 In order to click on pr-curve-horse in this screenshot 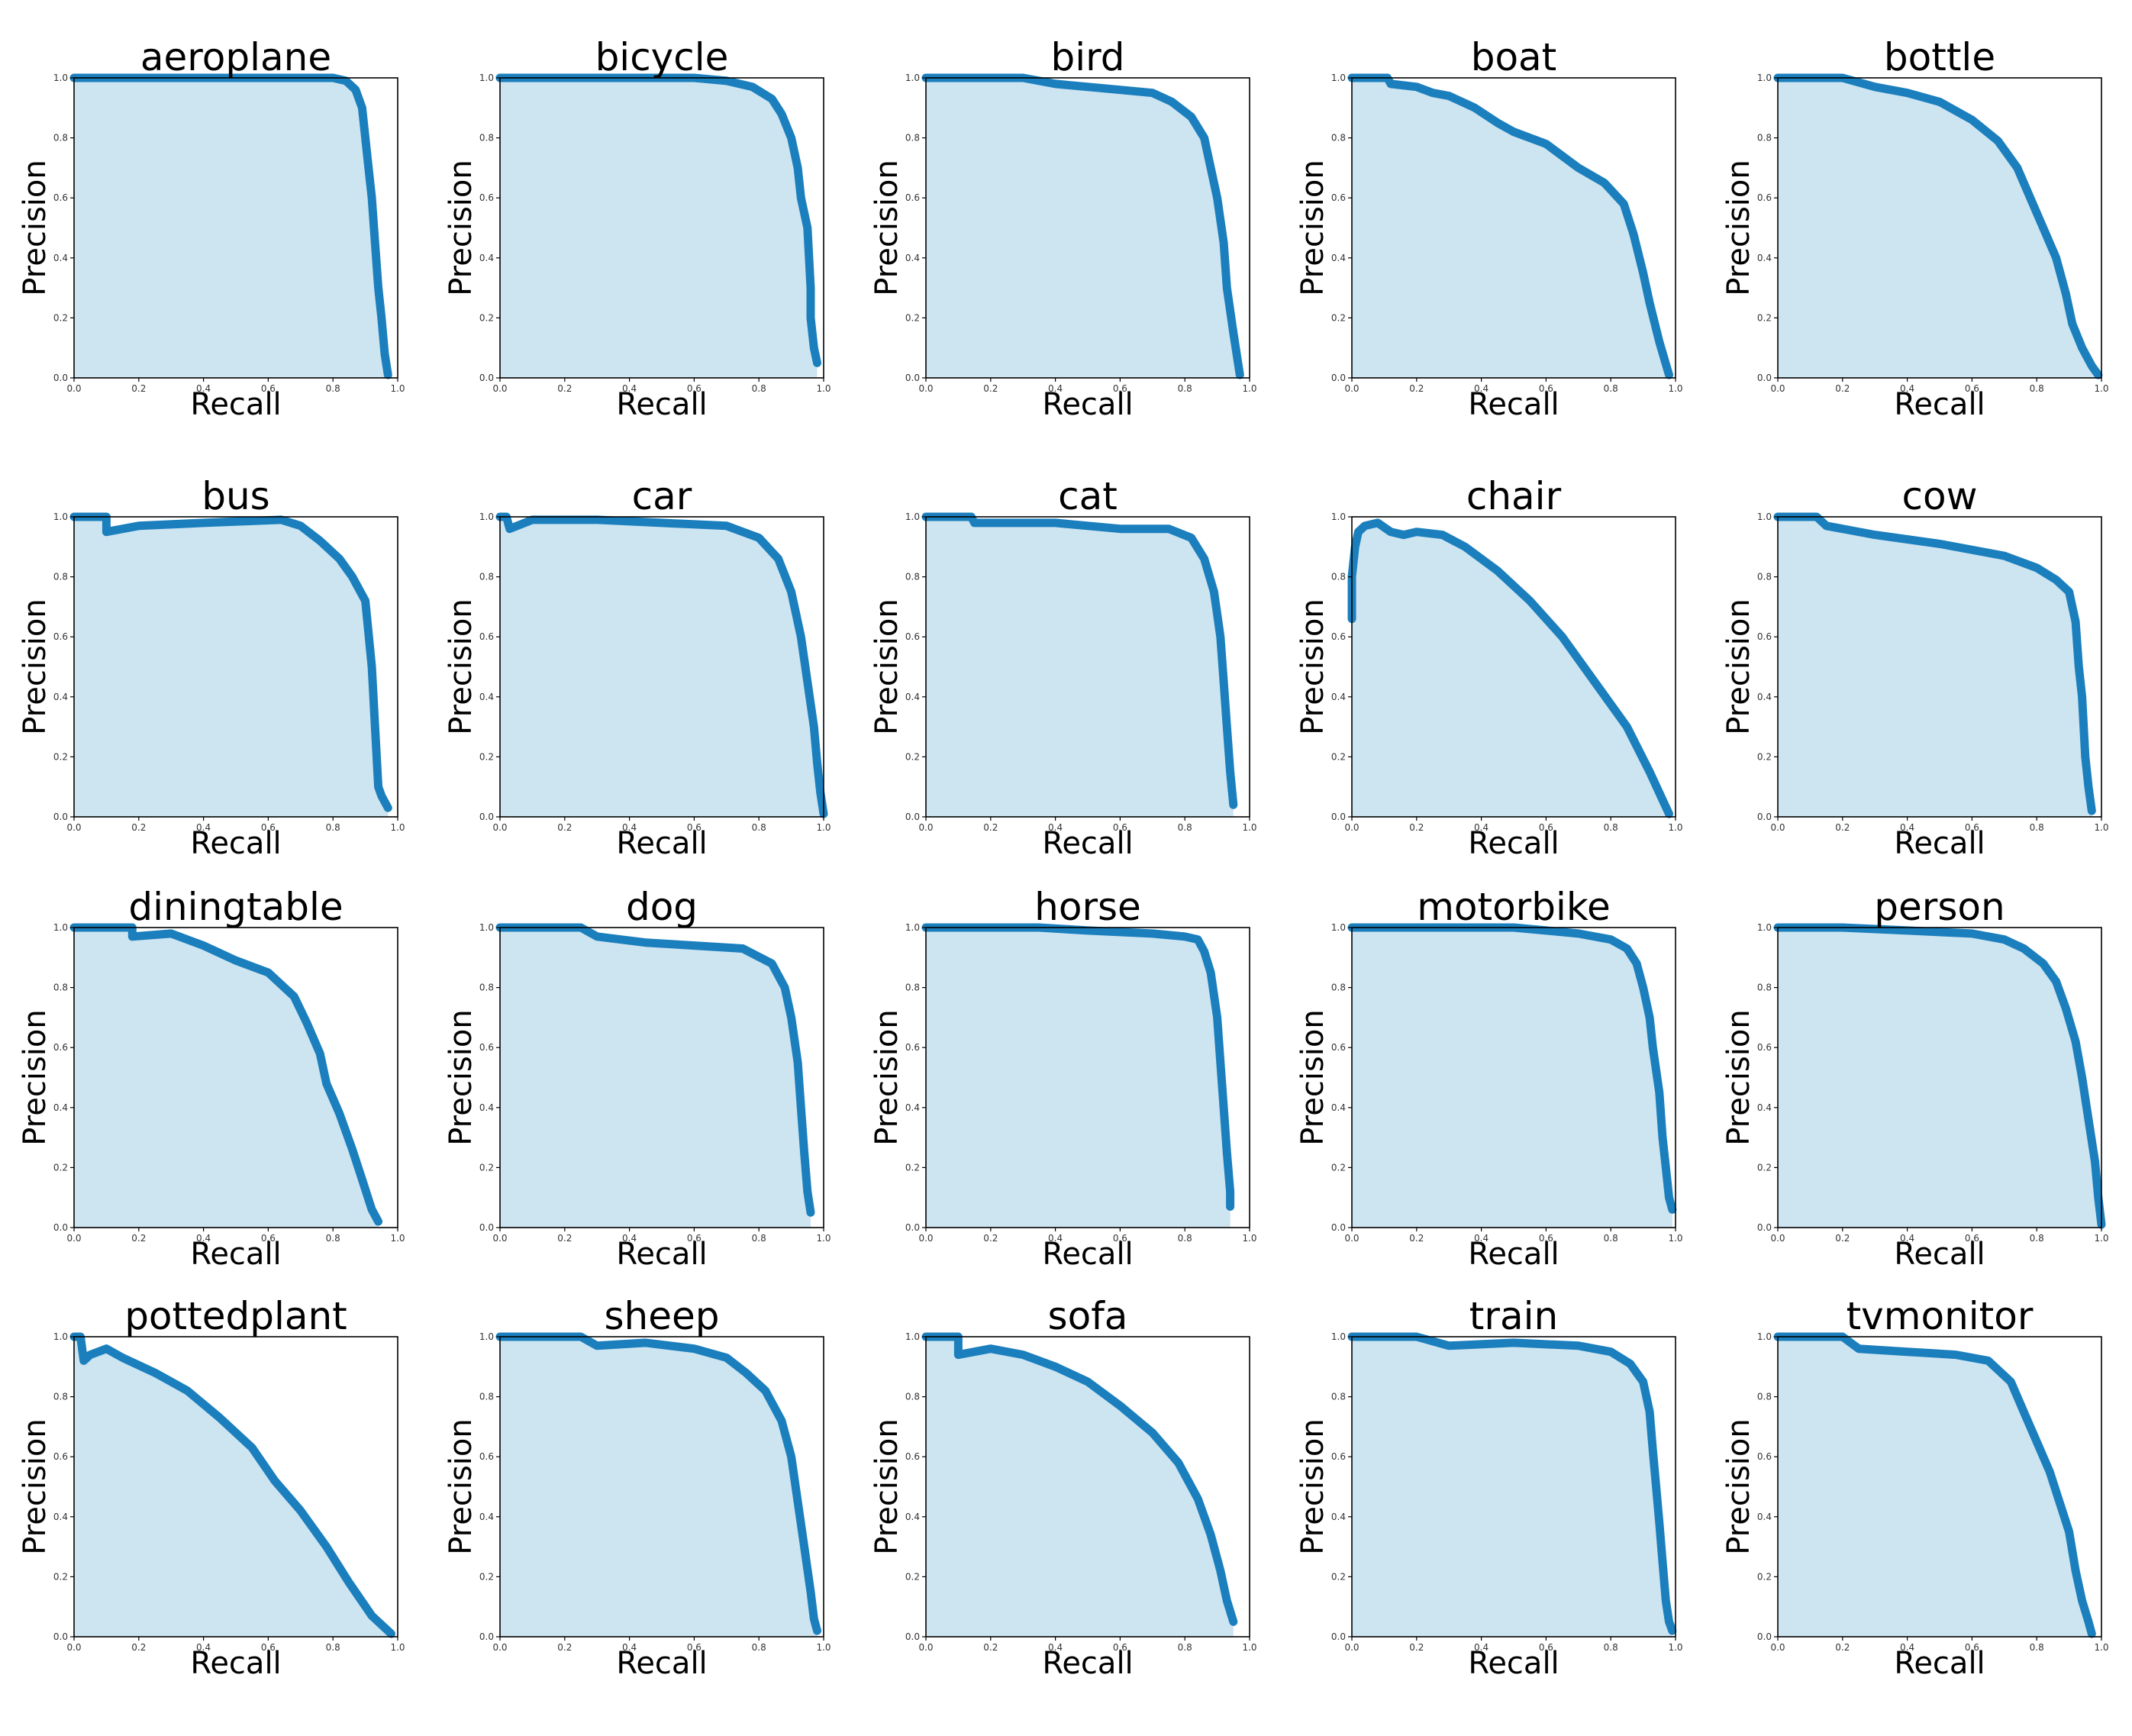, I will do `click(1078, 1067)`.